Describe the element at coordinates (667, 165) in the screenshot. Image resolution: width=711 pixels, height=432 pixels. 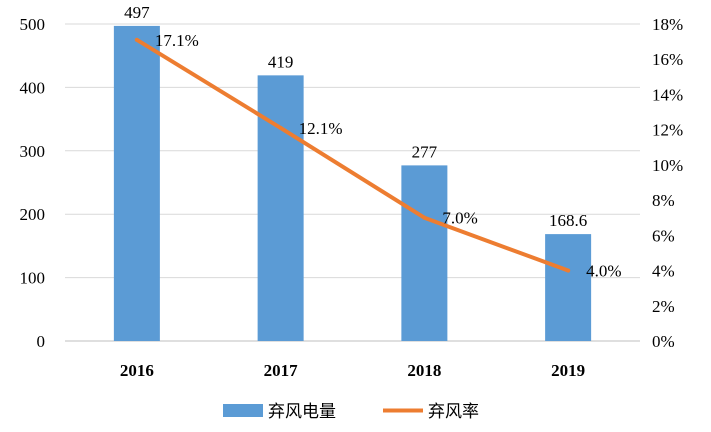
I see `right-tick-label: 10%` at that location.